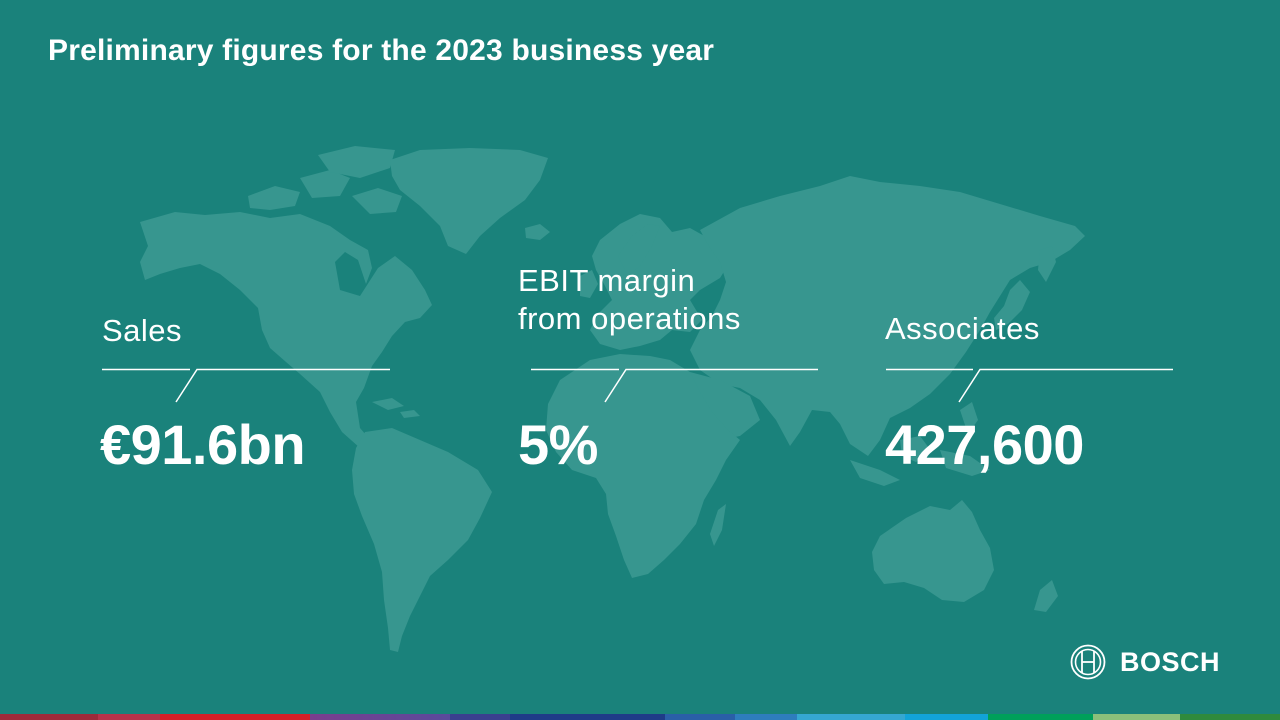 This screenshot has height=720, width=1280. I want to click on associates-value: 427,600, so click(984, 444).